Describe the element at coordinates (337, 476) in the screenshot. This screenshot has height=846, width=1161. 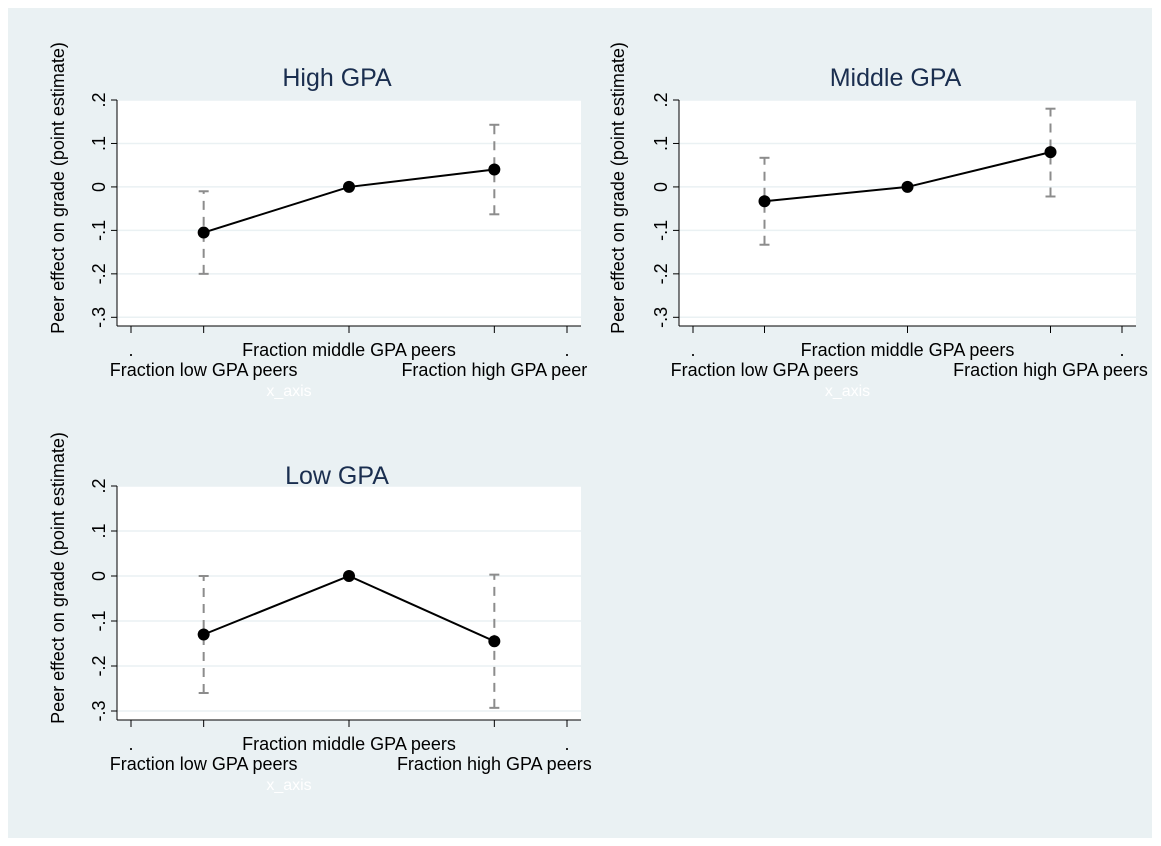
I see `chart-title: Low GPA` at that location.